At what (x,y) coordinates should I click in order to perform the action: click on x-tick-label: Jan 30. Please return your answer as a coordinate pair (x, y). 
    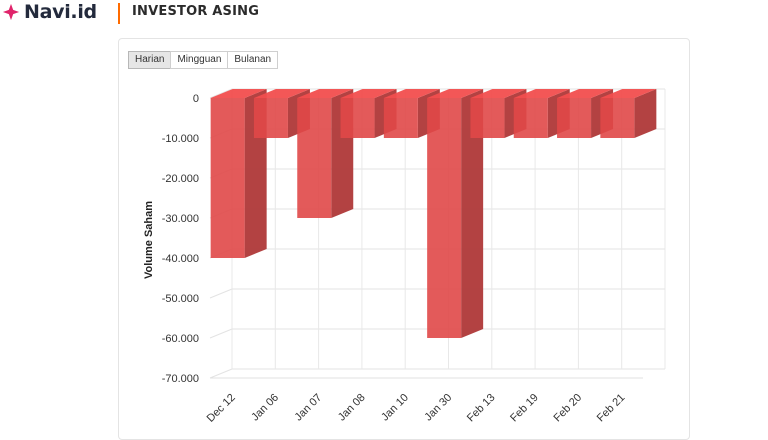
    Looking at the image, I should click on (438, 408).